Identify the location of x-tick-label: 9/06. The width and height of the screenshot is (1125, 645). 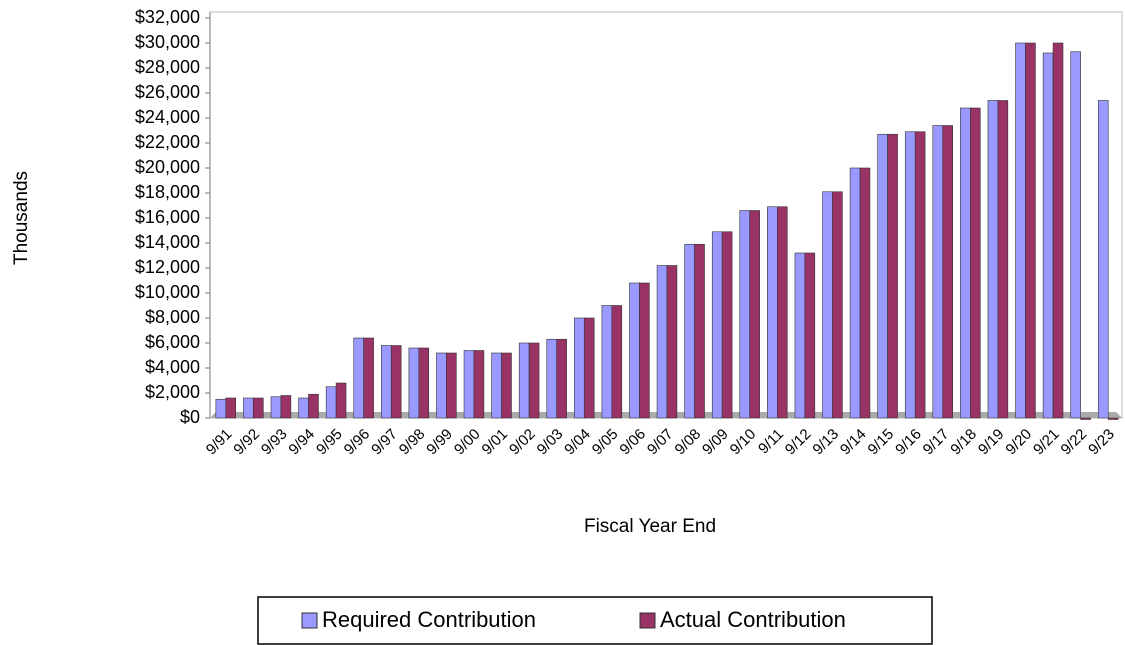
(632, 442).